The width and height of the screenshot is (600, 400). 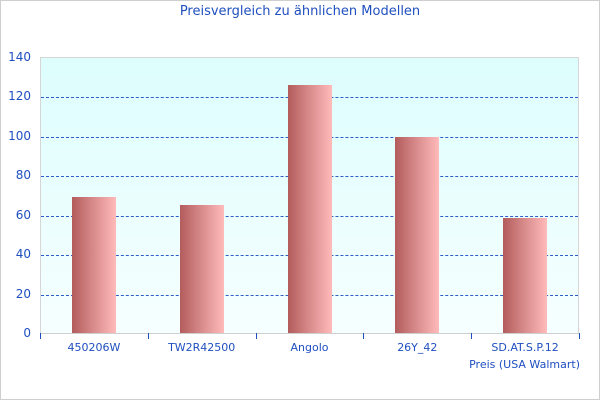 I want to click on x-tick-label: 450206W, so click(x=94, y=347).